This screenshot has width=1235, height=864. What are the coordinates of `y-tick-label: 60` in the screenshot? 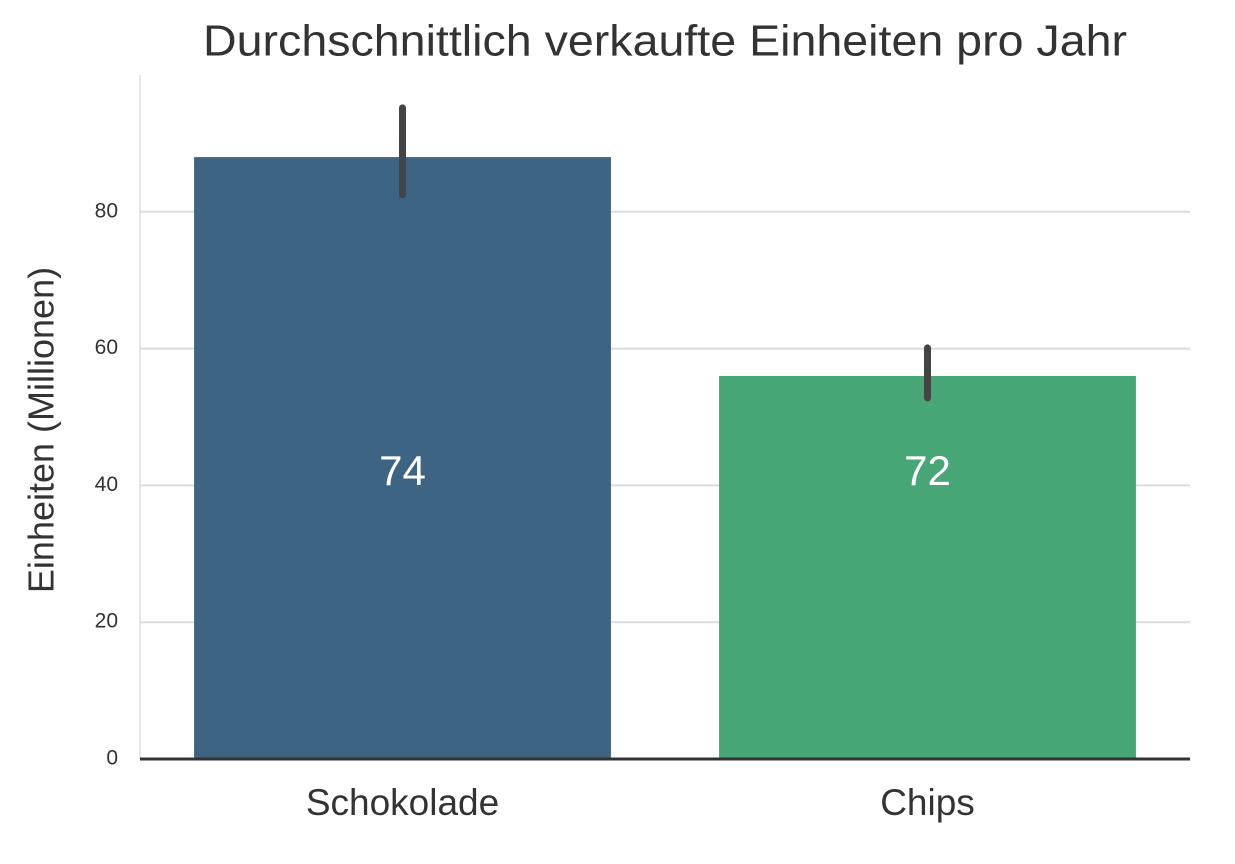 It's located at (106, 347).